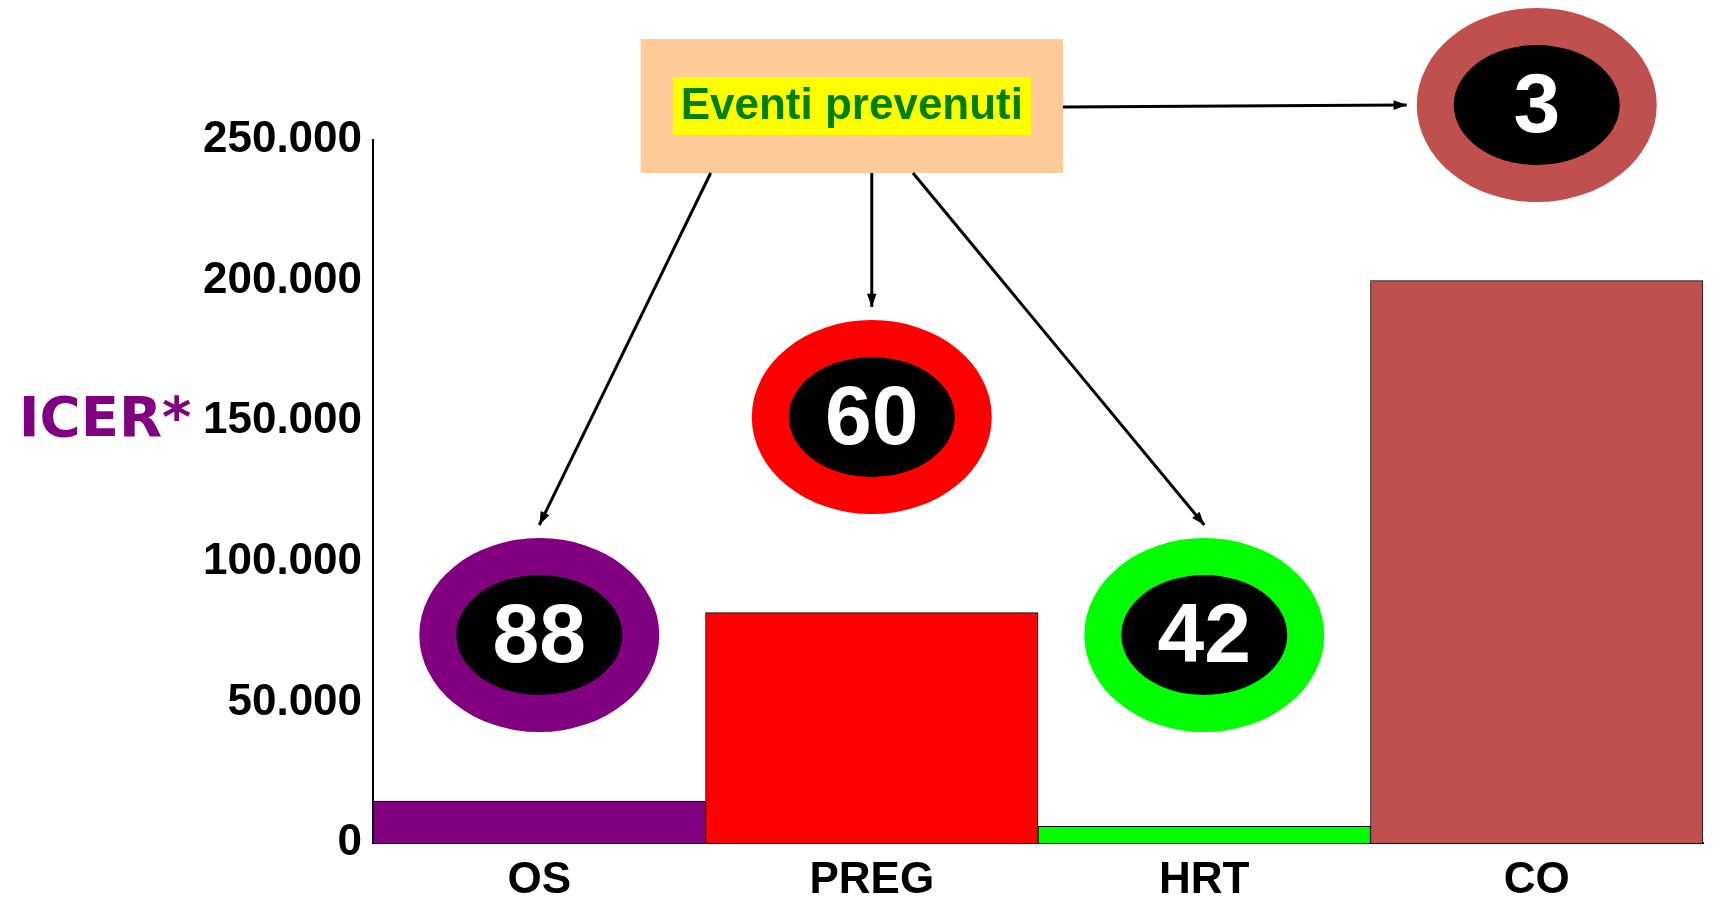 Image resolution: width=1733 pixels, height=920 pixels. I want to click on annotation: 88, so click(539, 633).